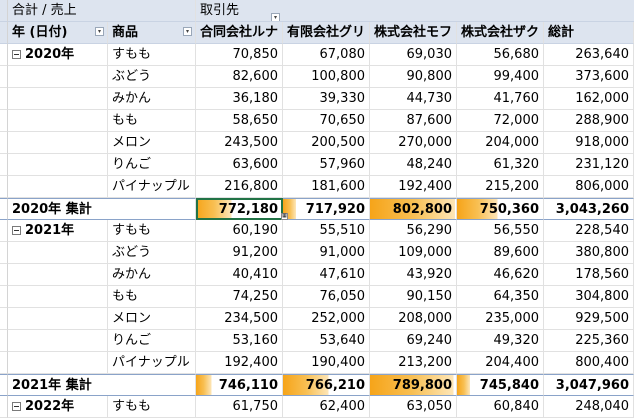  Describe the element at coordinates (413, 363) in the screenshot. I see `value-cell: 213,200` at that location.